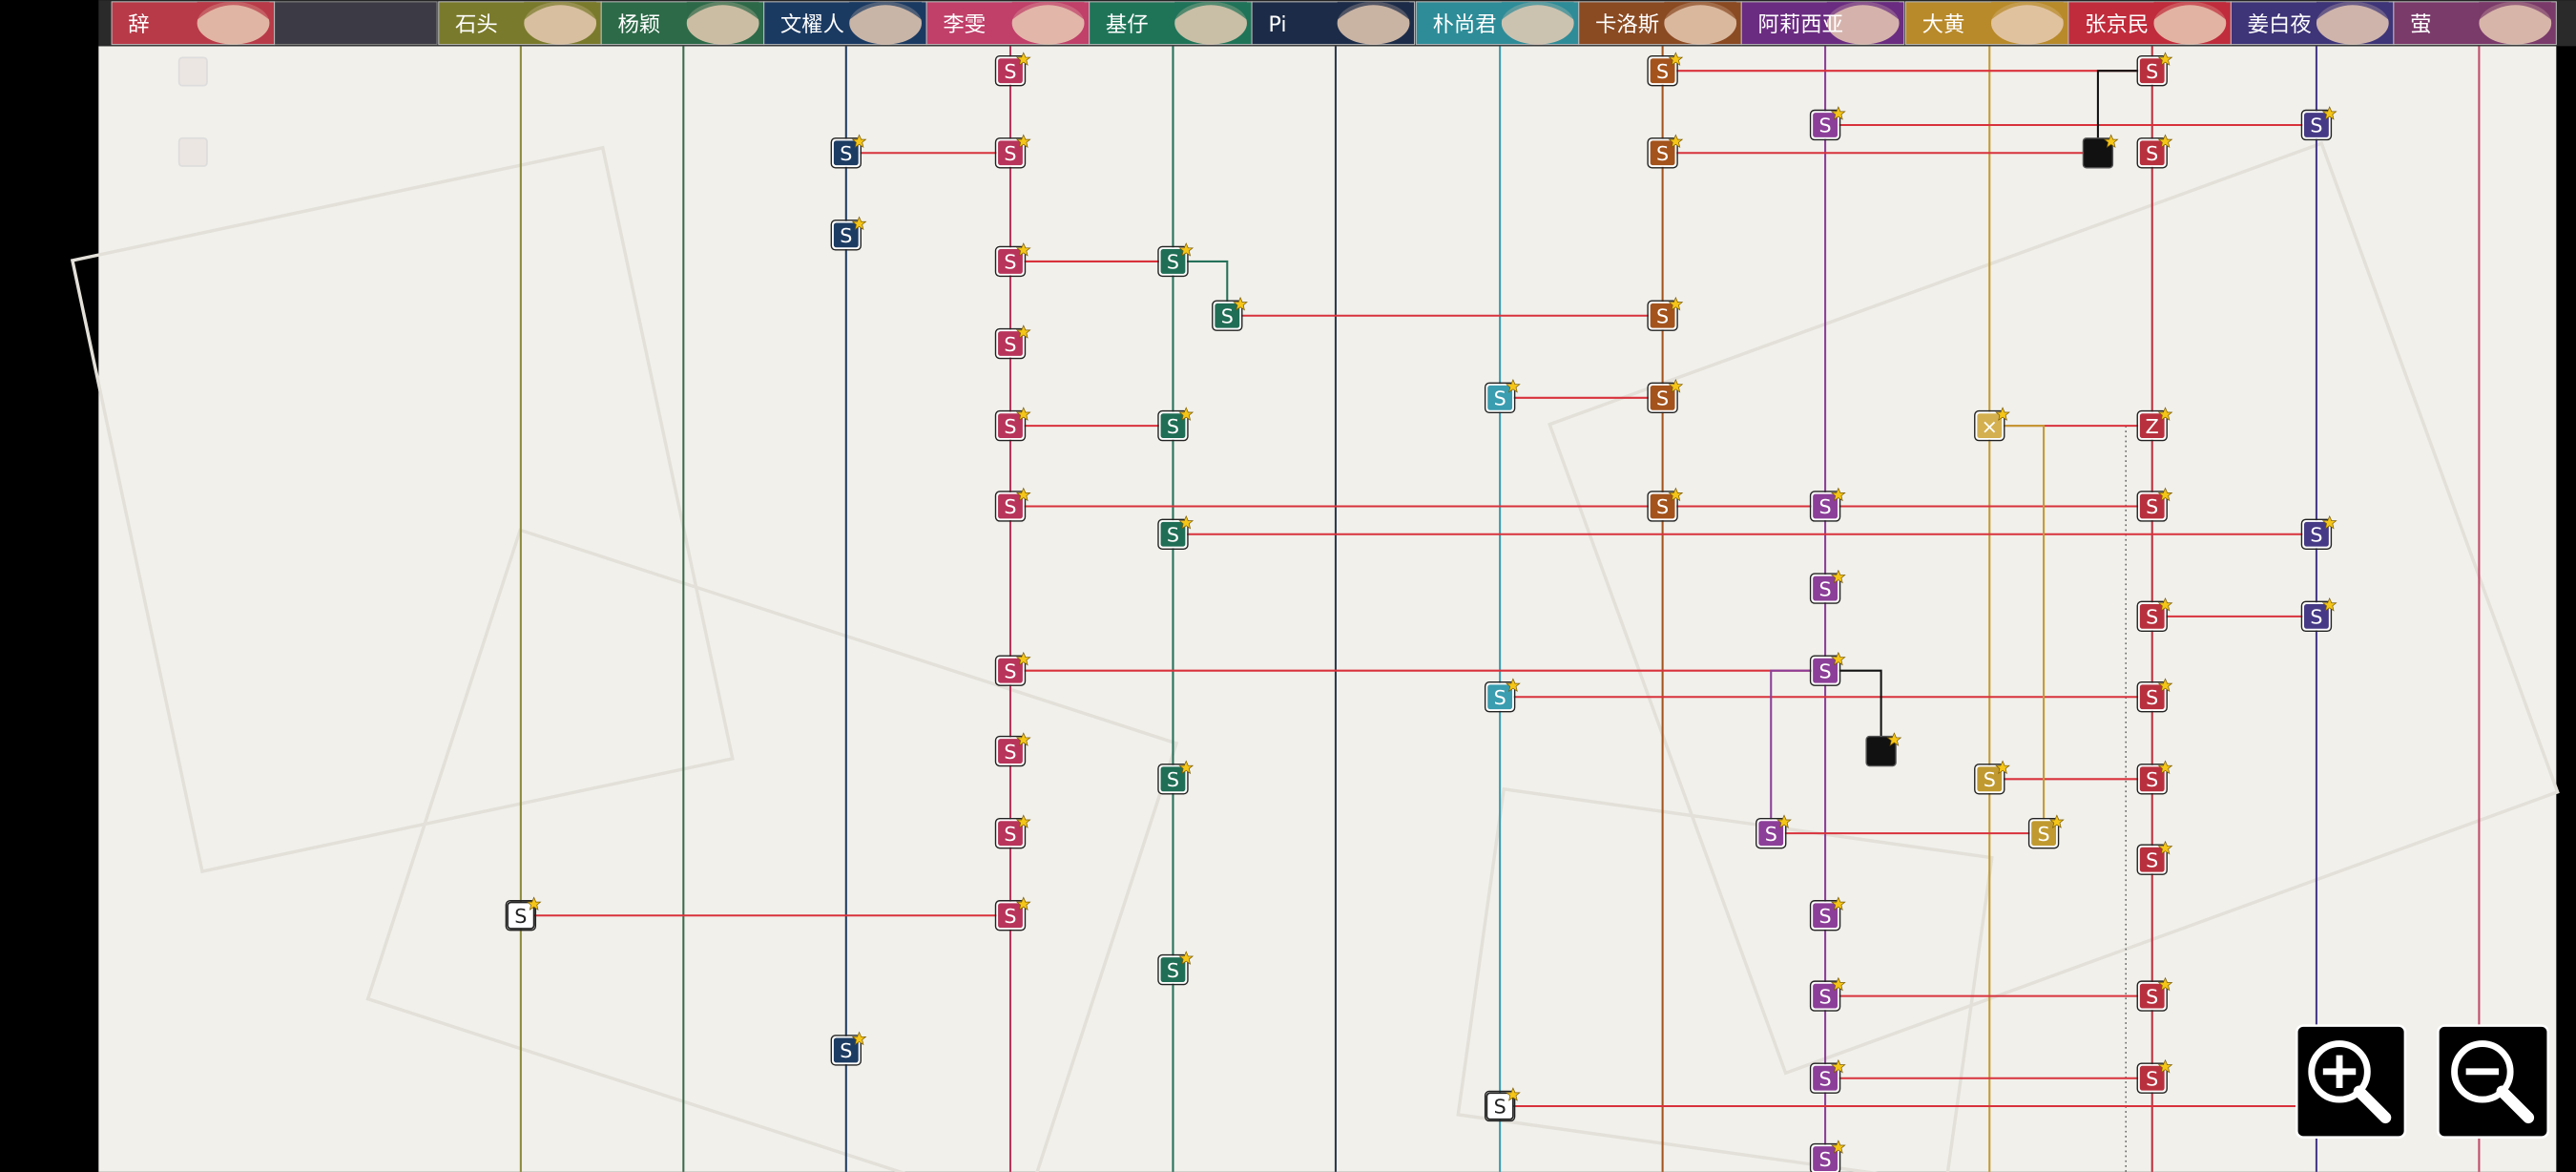  I want to click on tab-label: 张京民, so click(2117, 24).